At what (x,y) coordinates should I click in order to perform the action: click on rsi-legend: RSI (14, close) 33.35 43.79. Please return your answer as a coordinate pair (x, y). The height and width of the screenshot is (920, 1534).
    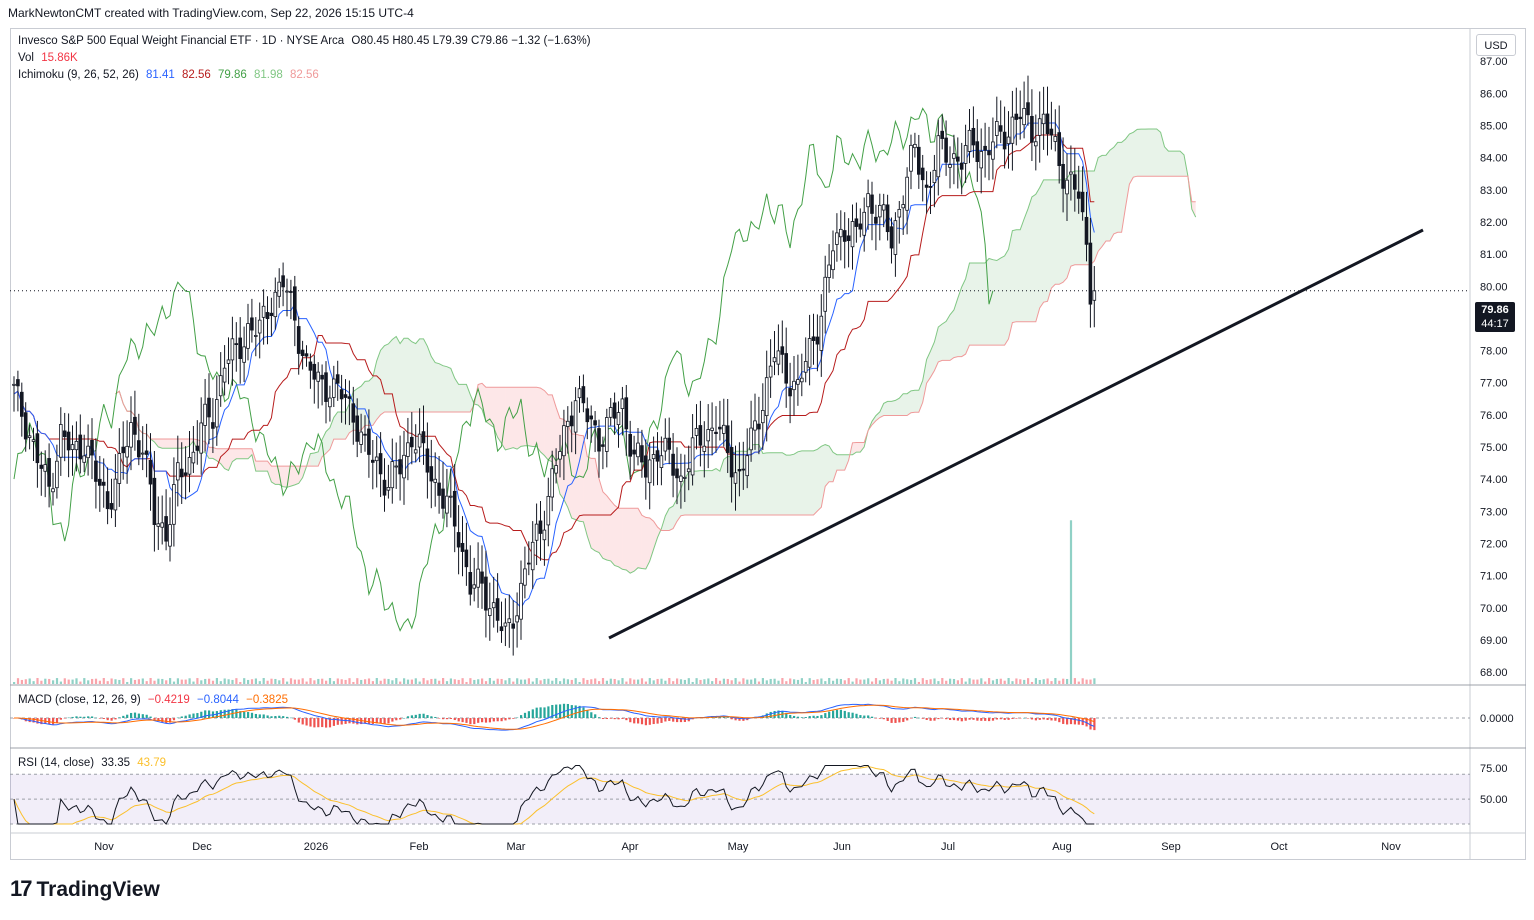
    Looking at the image, I should click on (94, 763).